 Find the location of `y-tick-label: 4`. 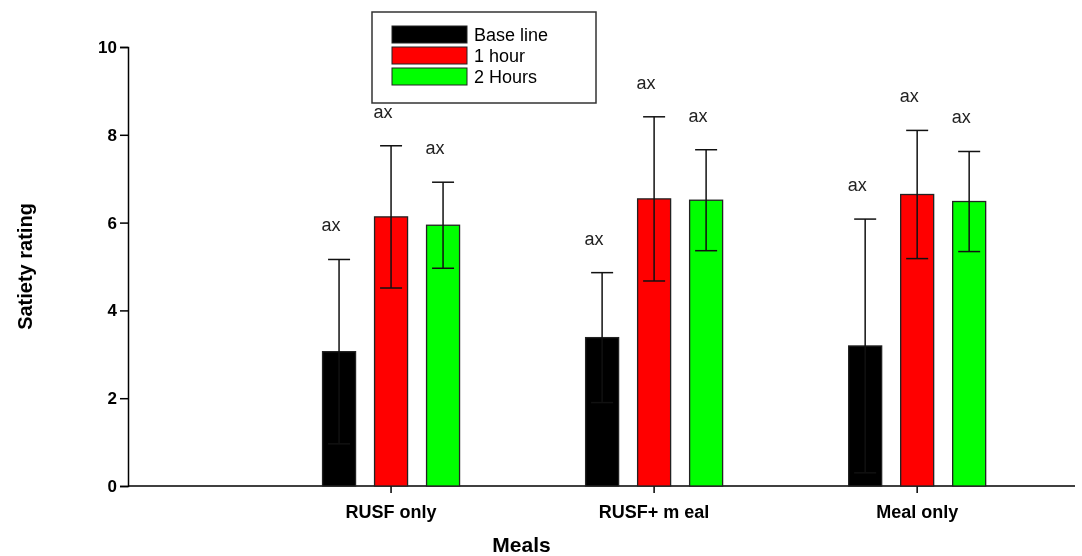

y-tick-label: 4 is located at coordinates (112, 311).